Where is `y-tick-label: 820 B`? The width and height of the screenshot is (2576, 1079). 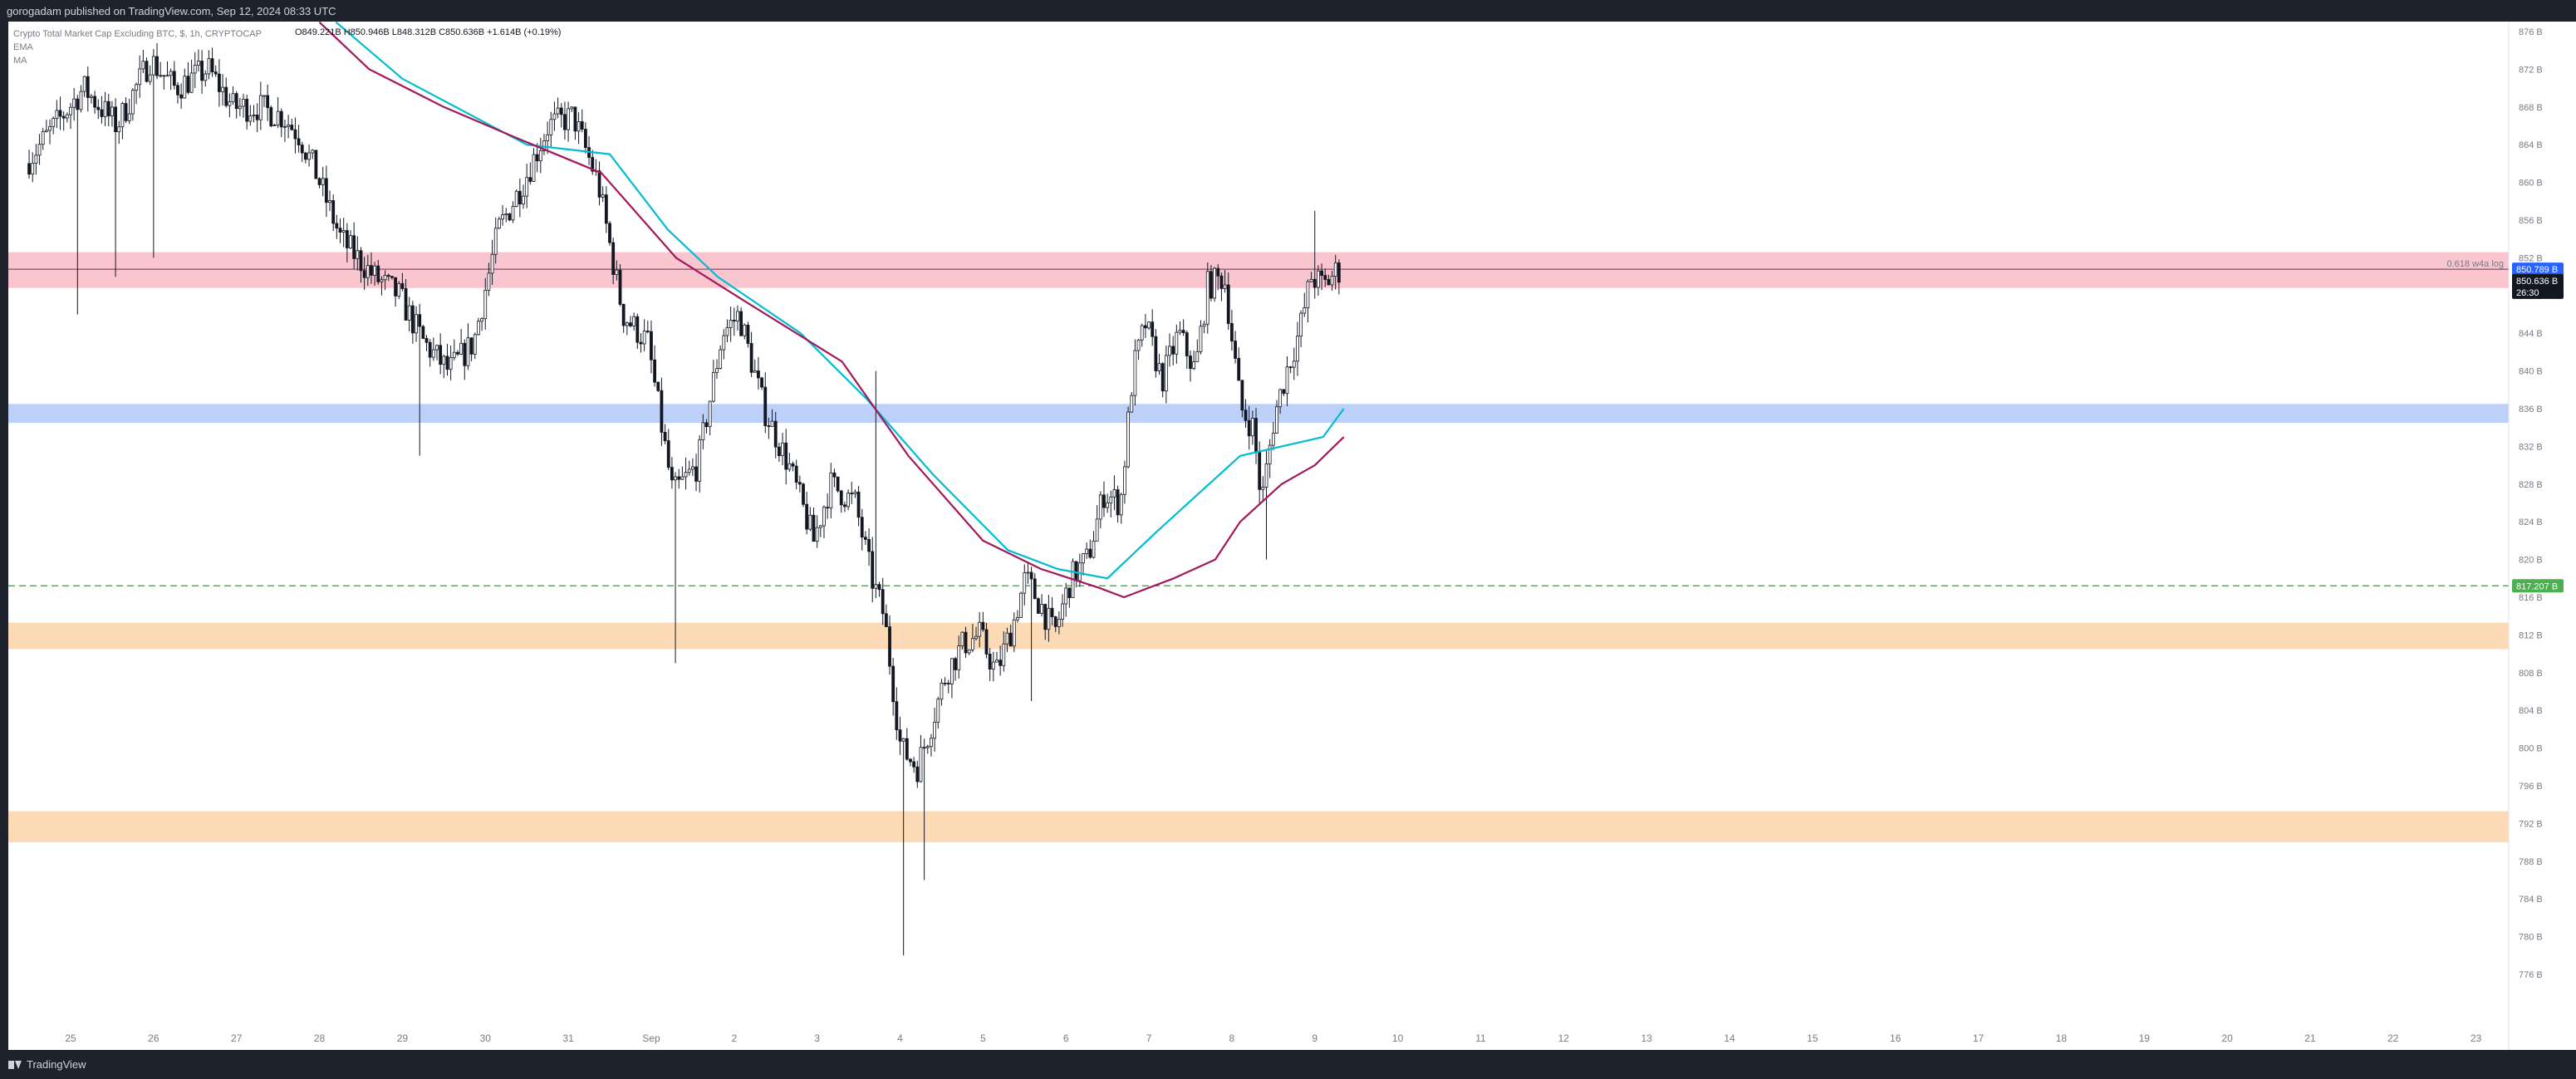
y-tick-label: 820 B is located at coordinates (2531, 561).